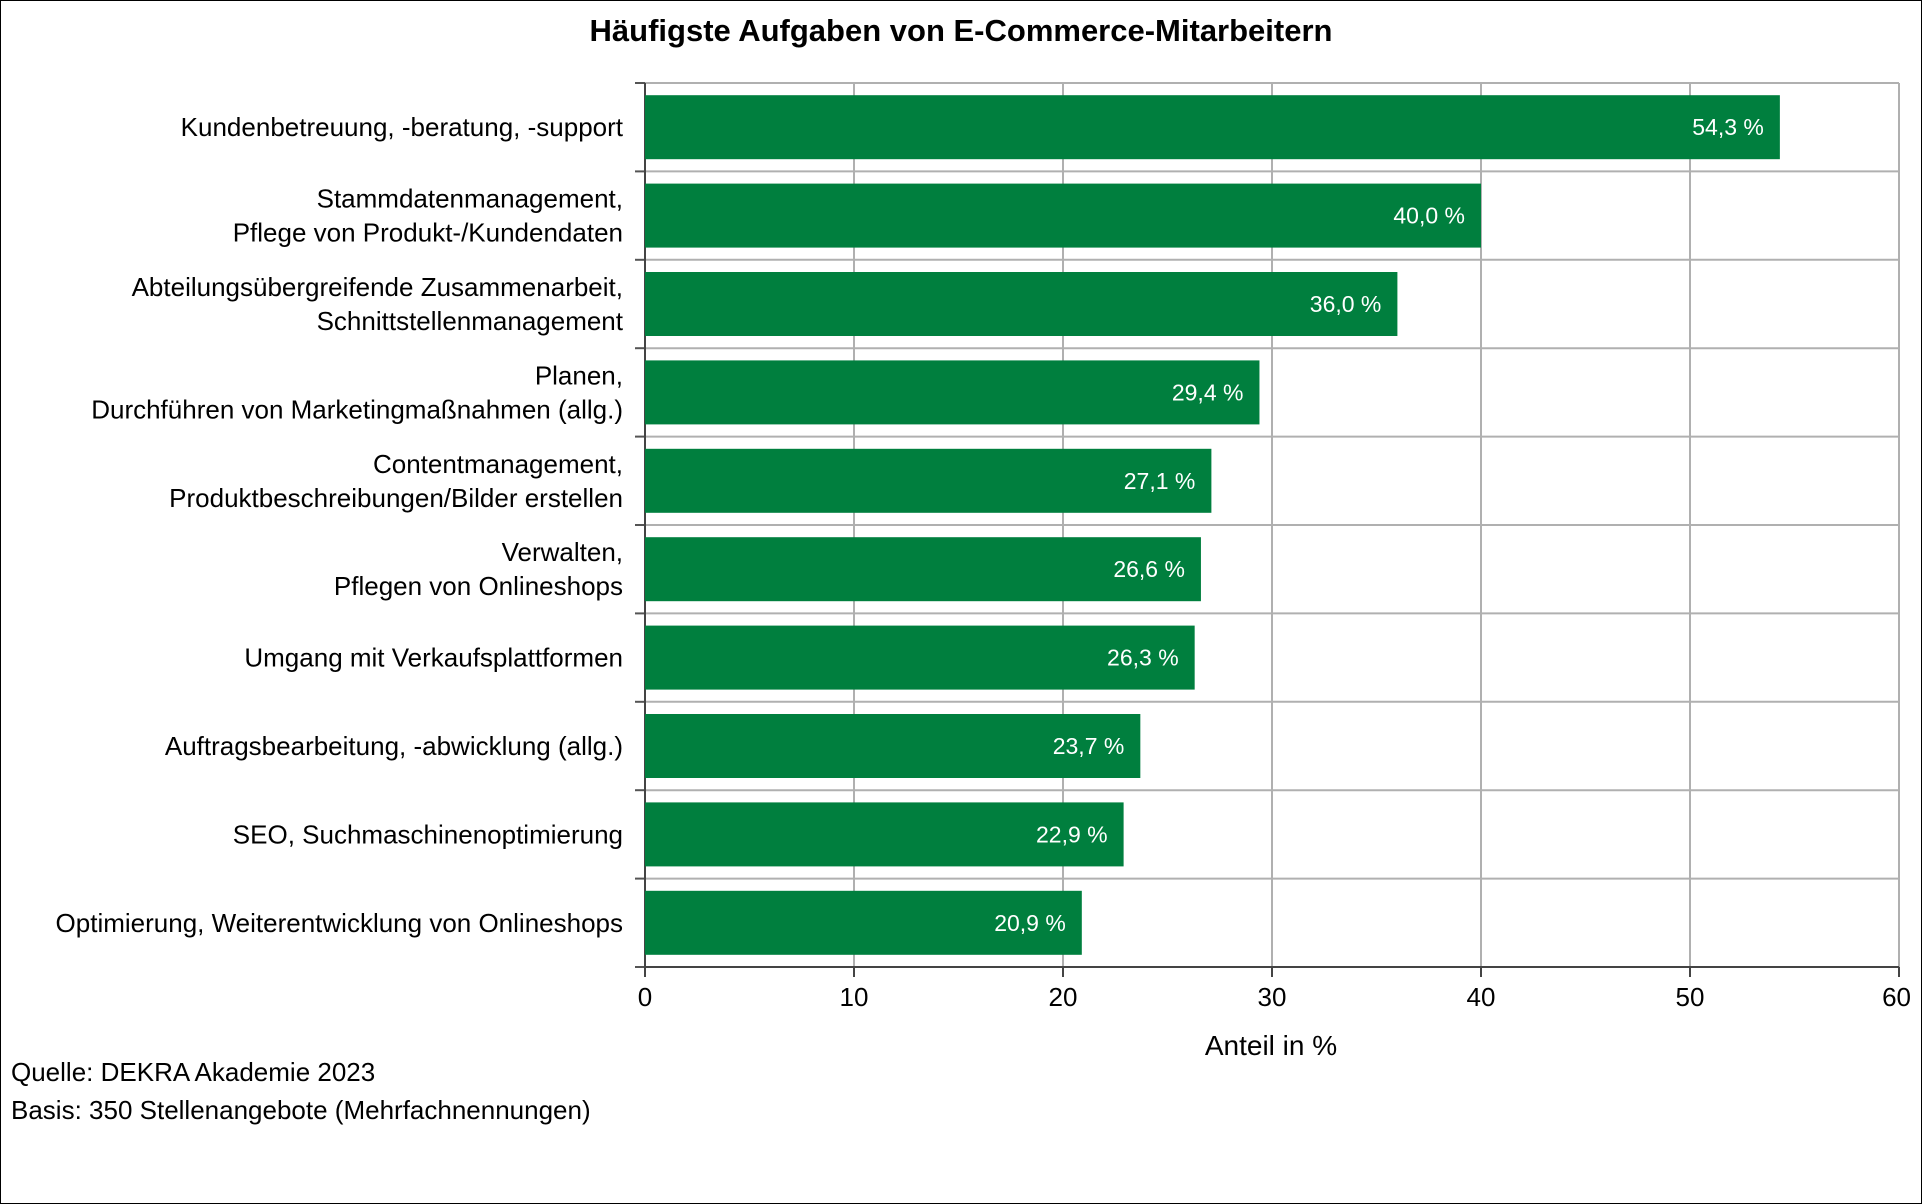 The width and height of the screenshot is (1922, 1204). Describe the element at coordinates (1272, 997) in the screenshot. I see `x-tick-label-3: 30` at that location.